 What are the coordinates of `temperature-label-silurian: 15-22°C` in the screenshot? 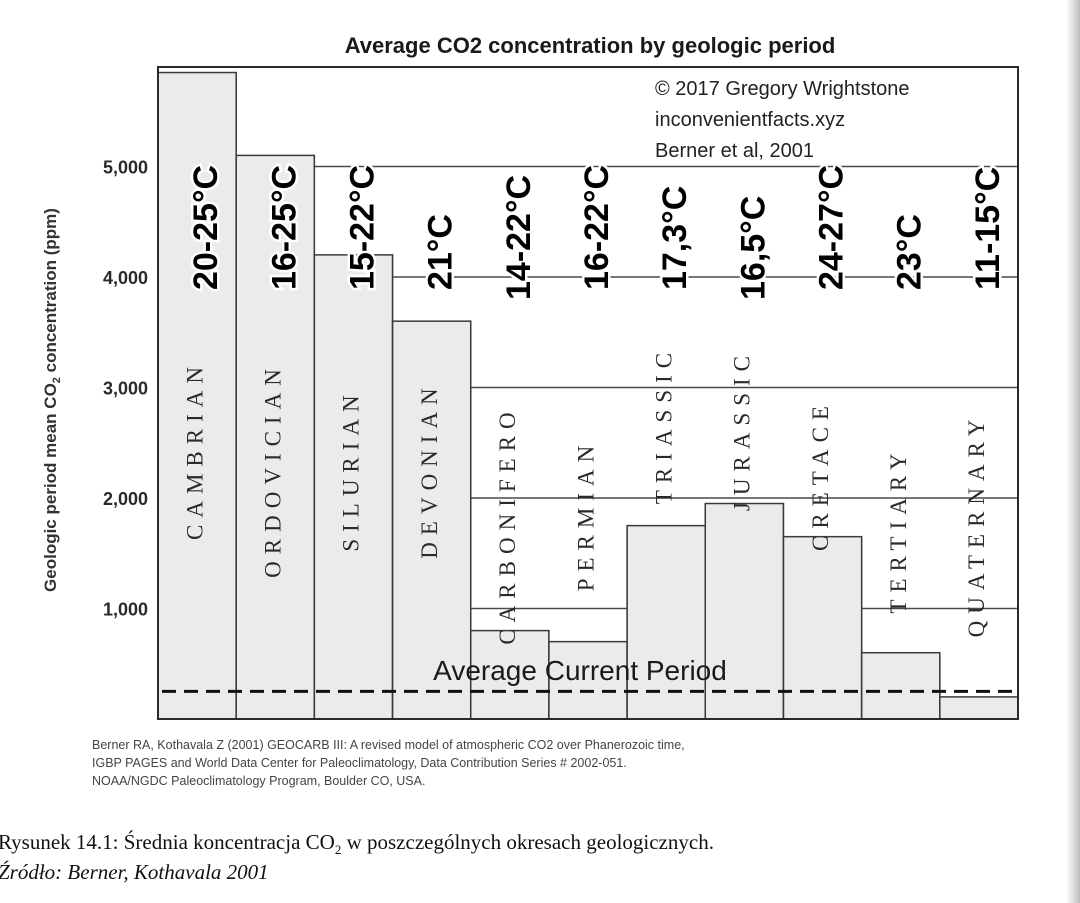 It's located at (362, 227).